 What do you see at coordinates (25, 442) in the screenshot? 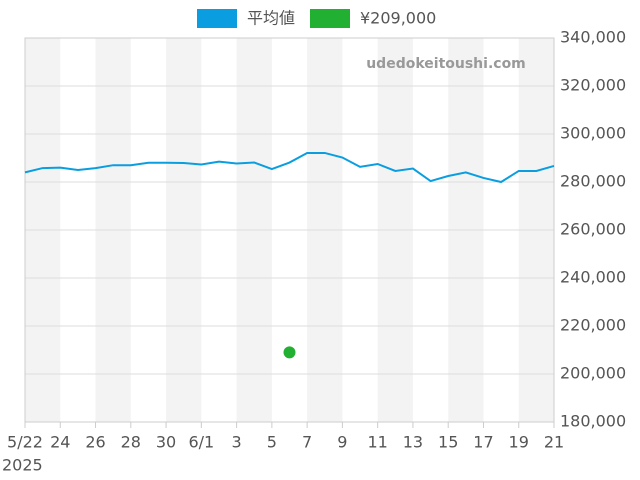
I see `x-tick-label: 5/22` at bounding box center [25, 442].